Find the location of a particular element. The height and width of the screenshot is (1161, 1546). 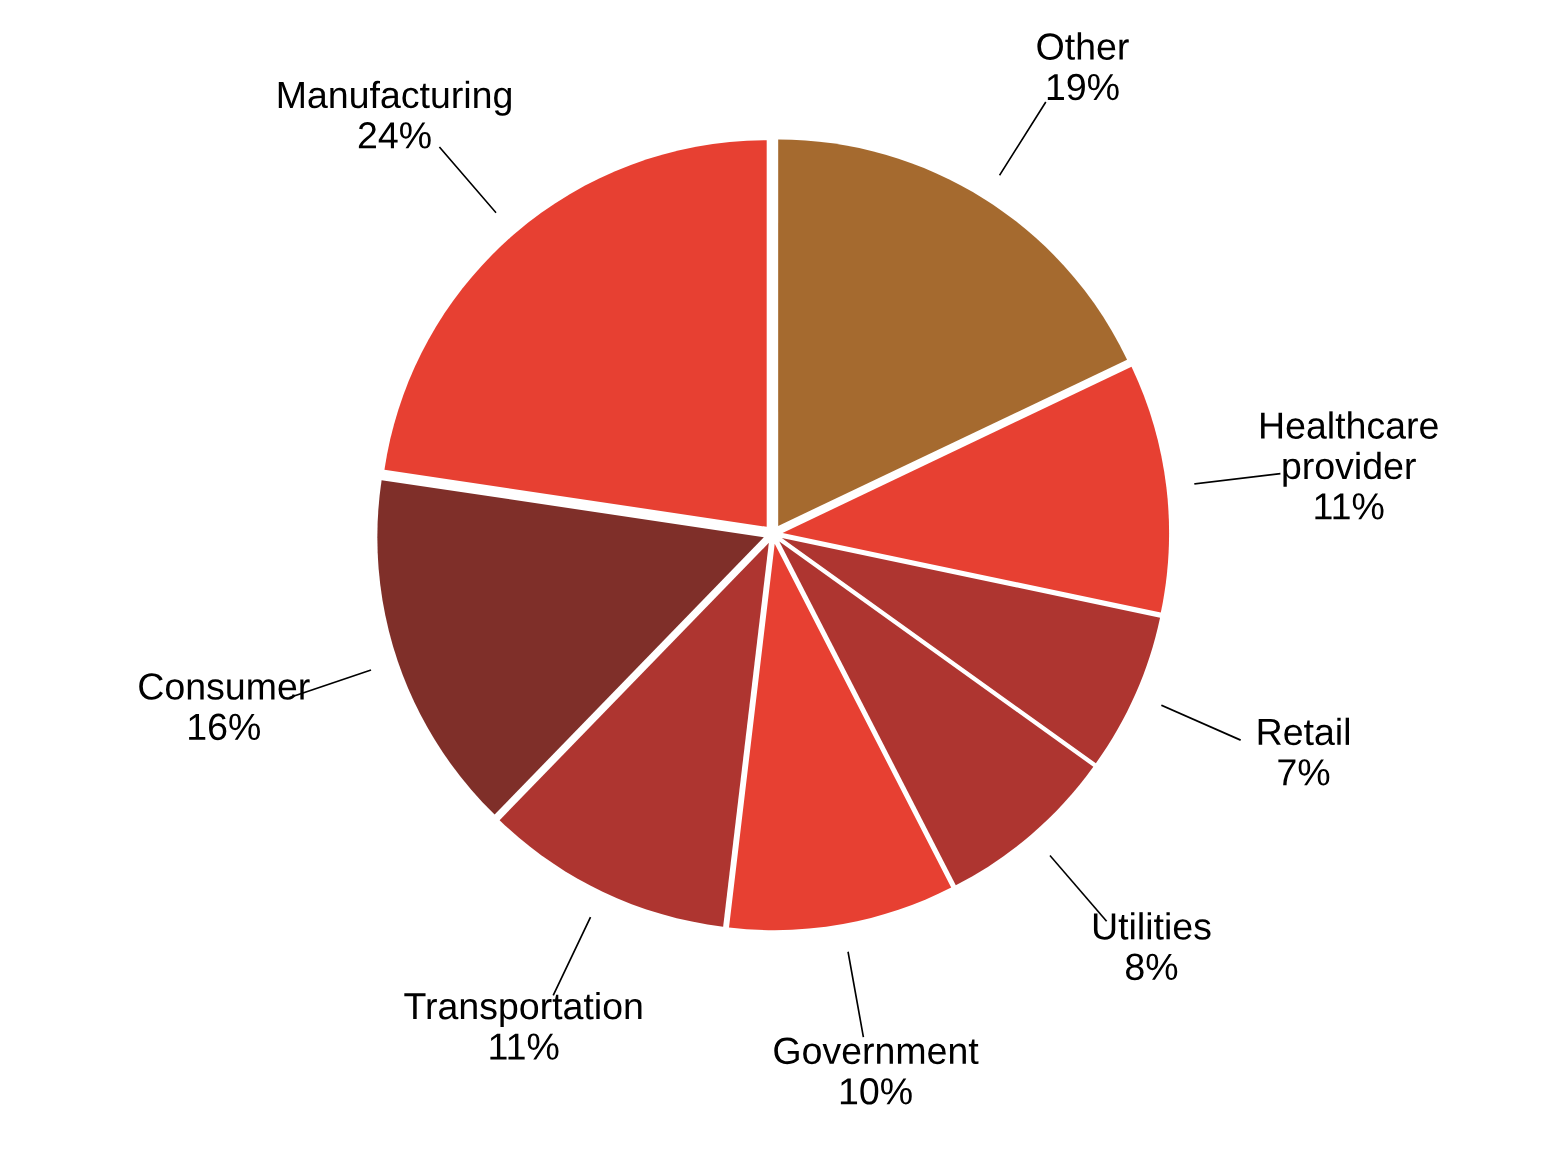

slice-label: Transportation is located at coordinates (523, 1009).